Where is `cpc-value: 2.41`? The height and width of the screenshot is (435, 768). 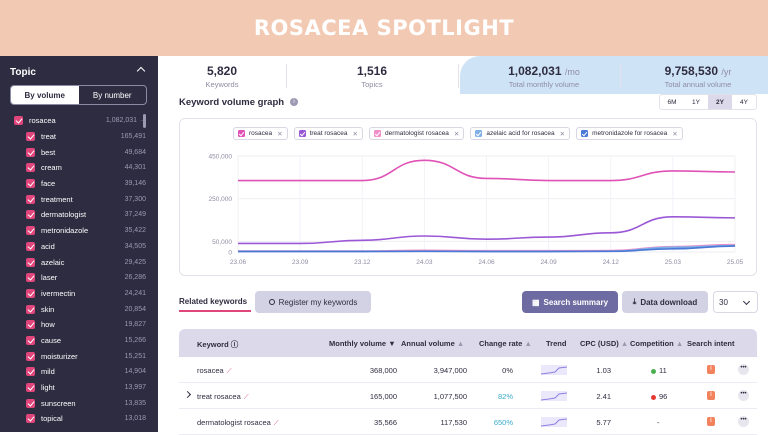
cpc-value: 2.41 is located at coordinates (603, 396).